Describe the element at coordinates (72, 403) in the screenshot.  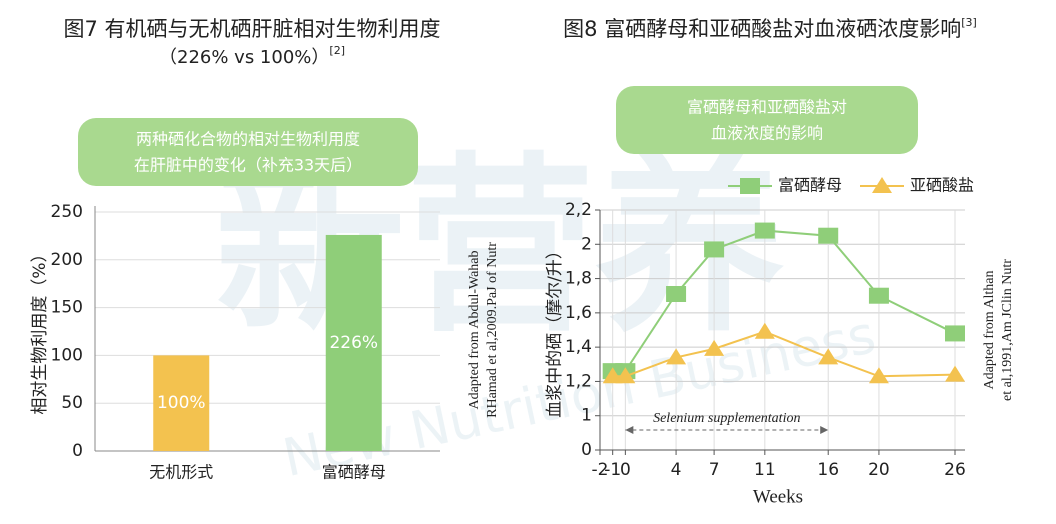
I see `y-tick-label: 50` at that location.